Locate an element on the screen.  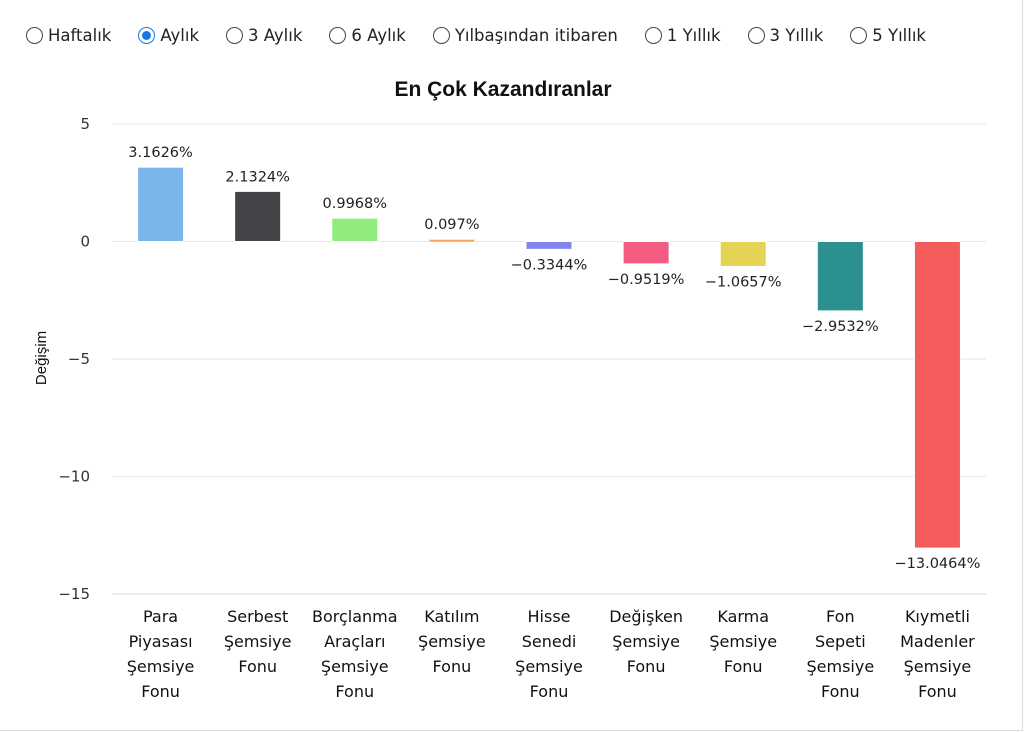
category-label: Para is located at coordinates (160, 616).